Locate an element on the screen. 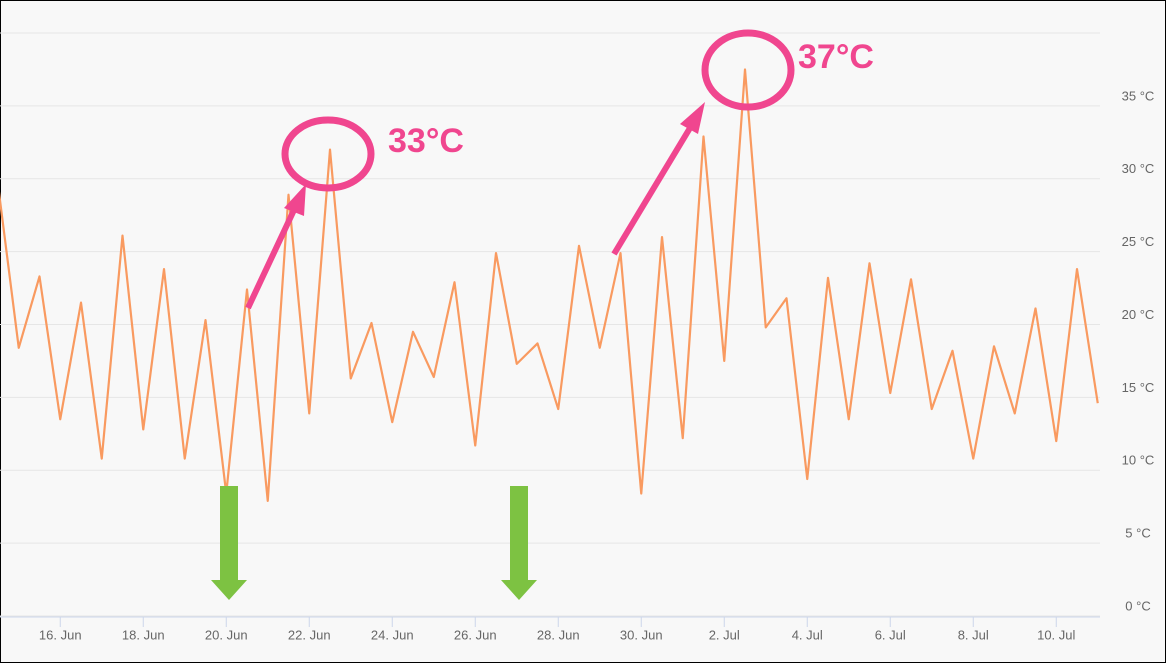  x-tick-label: 8. Jul is located at coordinates (973, 634).